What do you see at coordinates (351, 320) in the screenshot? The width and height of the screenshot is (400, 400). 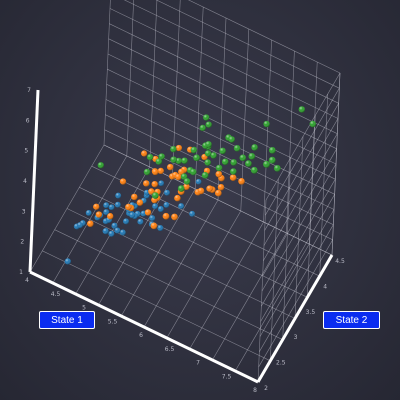 I see `state-2-button: State 2` at bounding box center [351, 320].